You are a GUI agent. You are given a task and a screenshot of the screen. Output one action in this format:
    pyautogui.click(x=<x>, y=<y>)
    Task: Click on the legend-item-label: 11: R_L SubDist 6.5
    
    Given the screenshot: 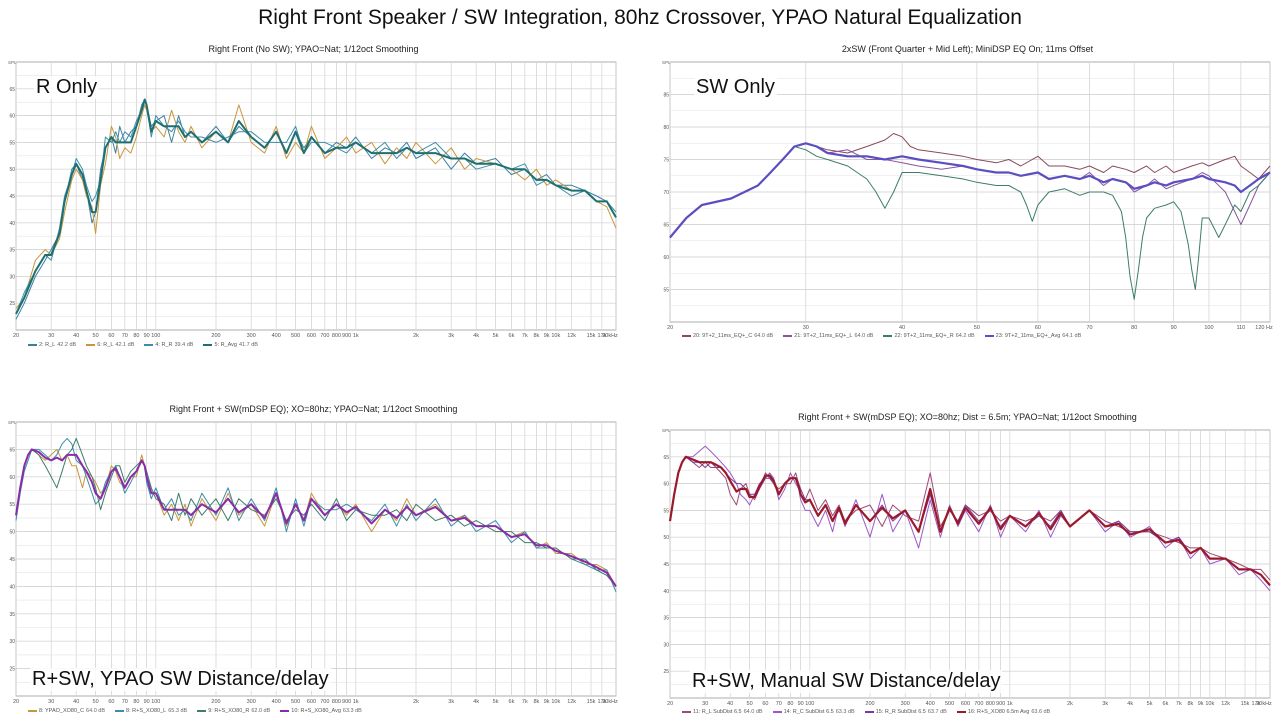 What is the action you would take?
    pyautogui.click(x=717, y=712)
    